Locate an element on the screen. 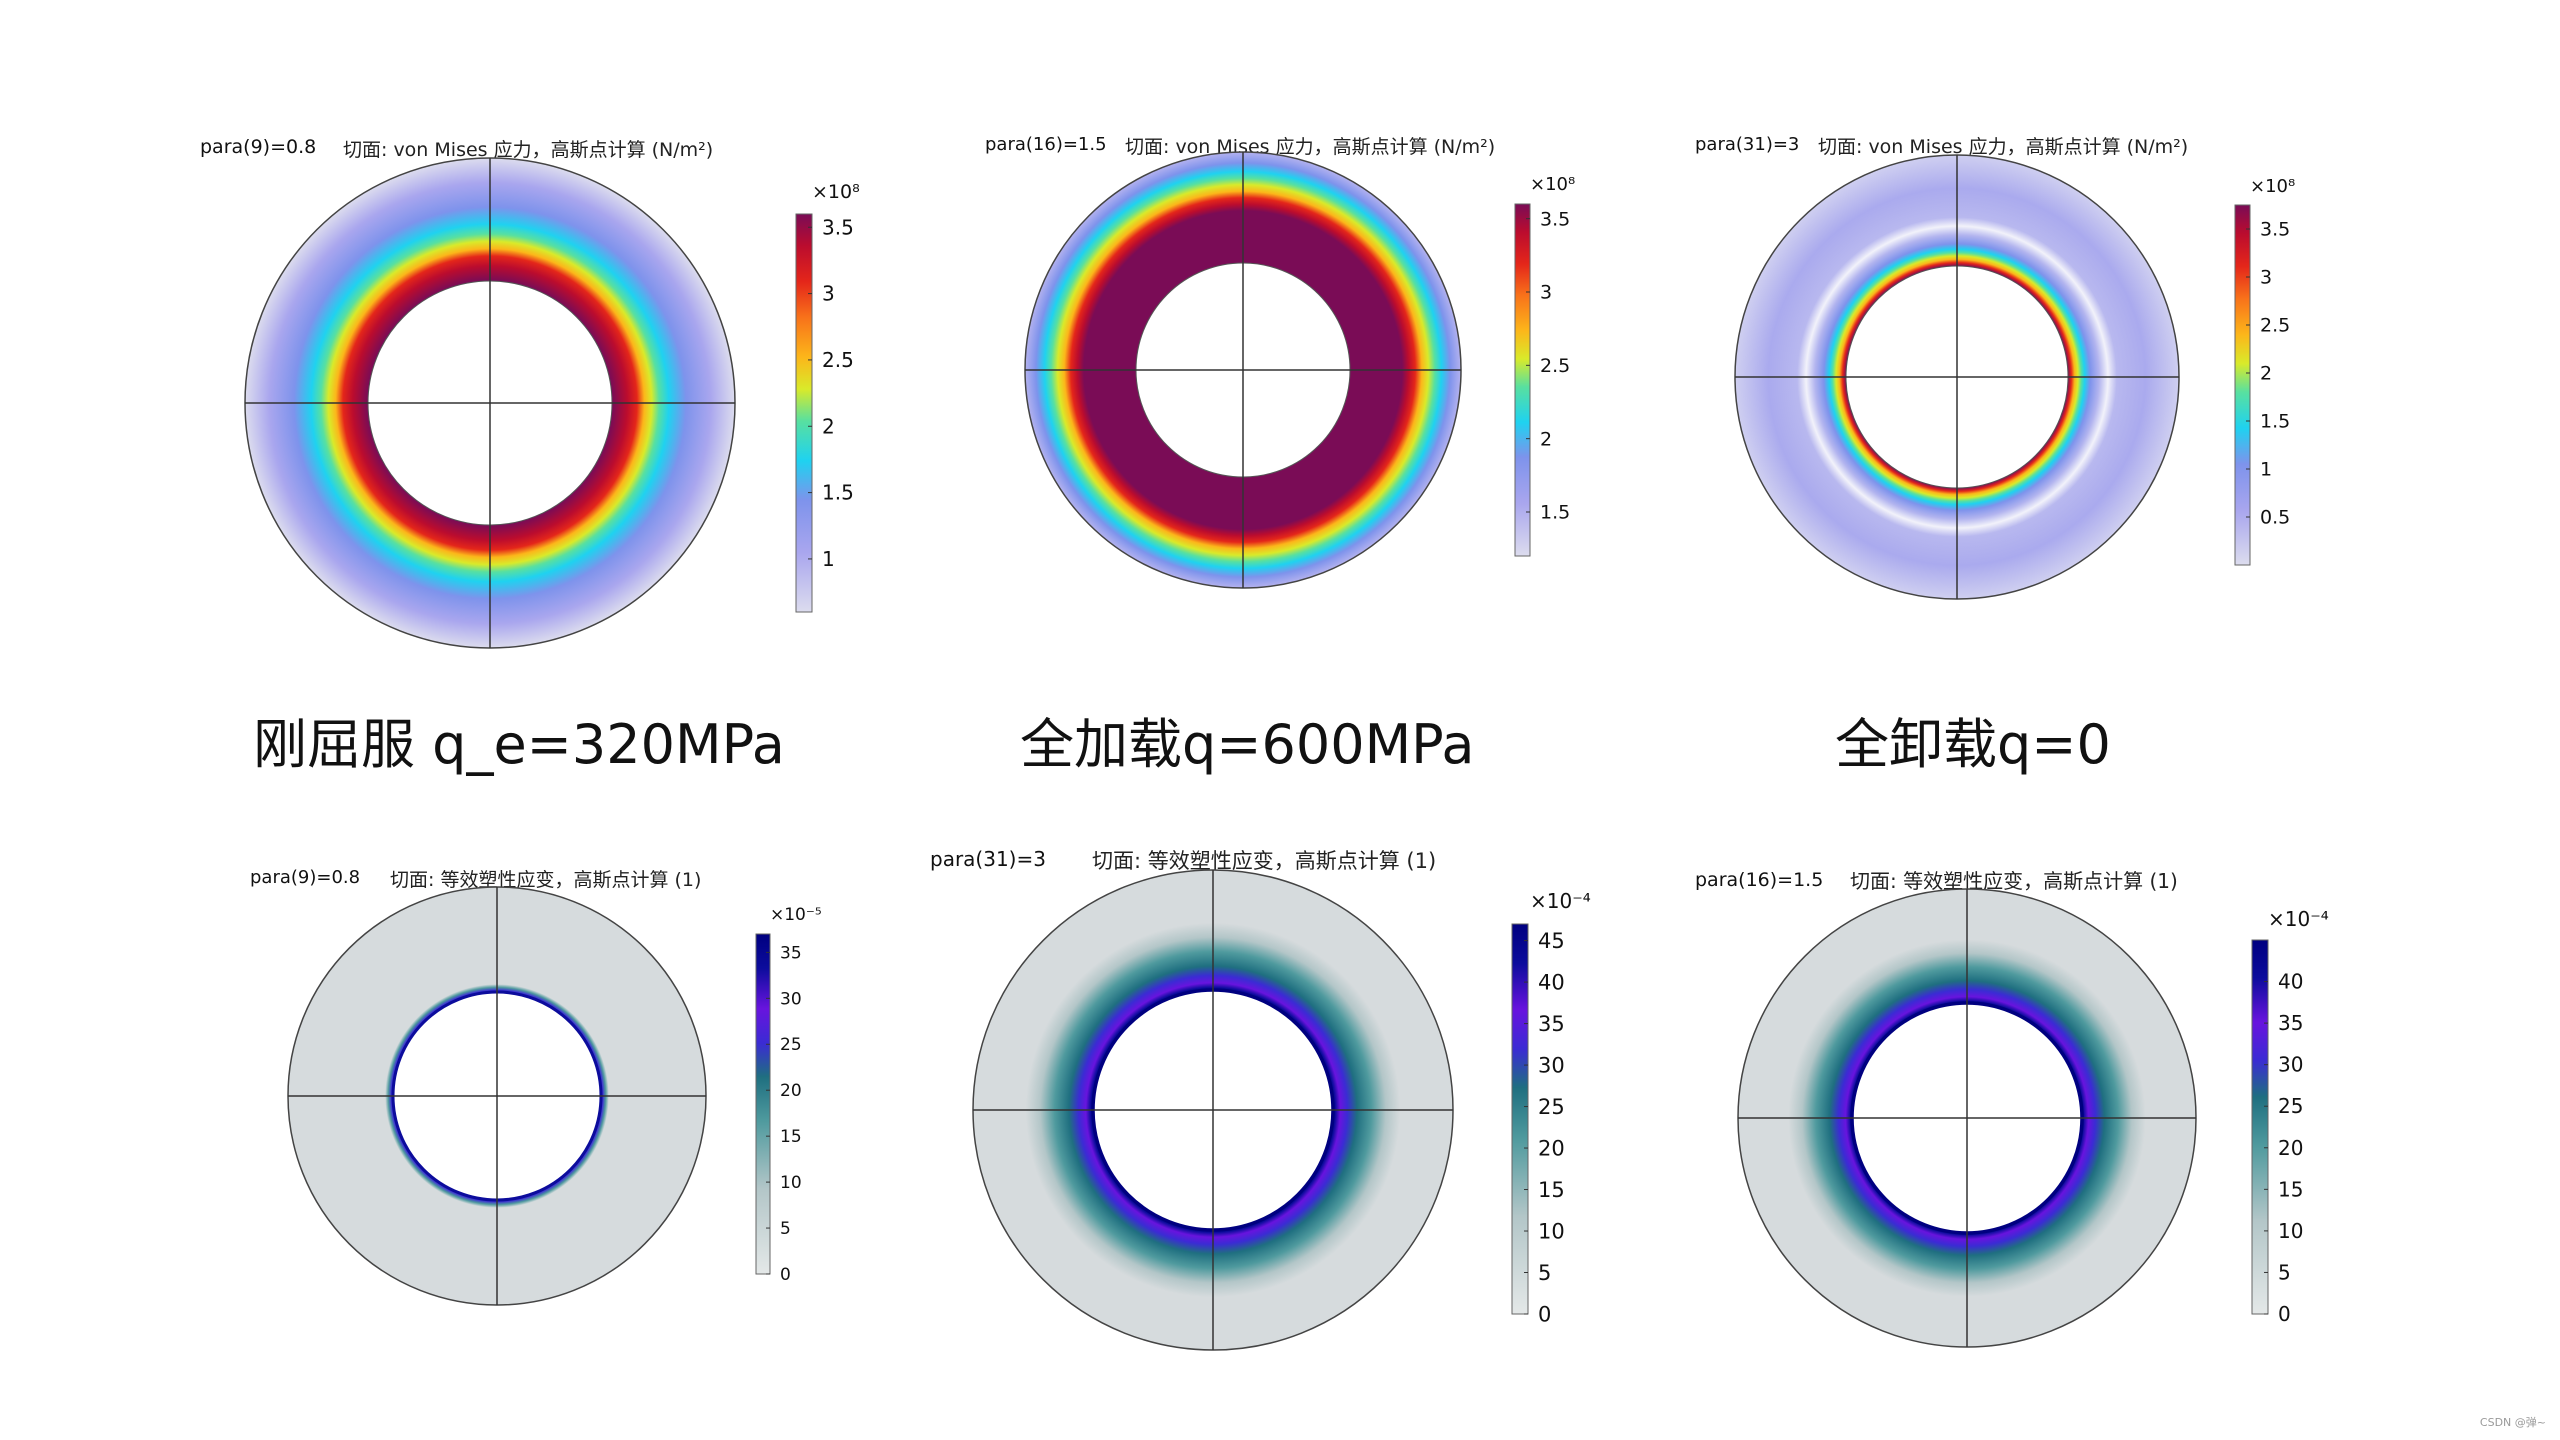 This screenshot has height=1440, width=2560. colorbar-ticks: 3.5 3 2.5 2 1.5 1 is located at coordinates (831, 393).